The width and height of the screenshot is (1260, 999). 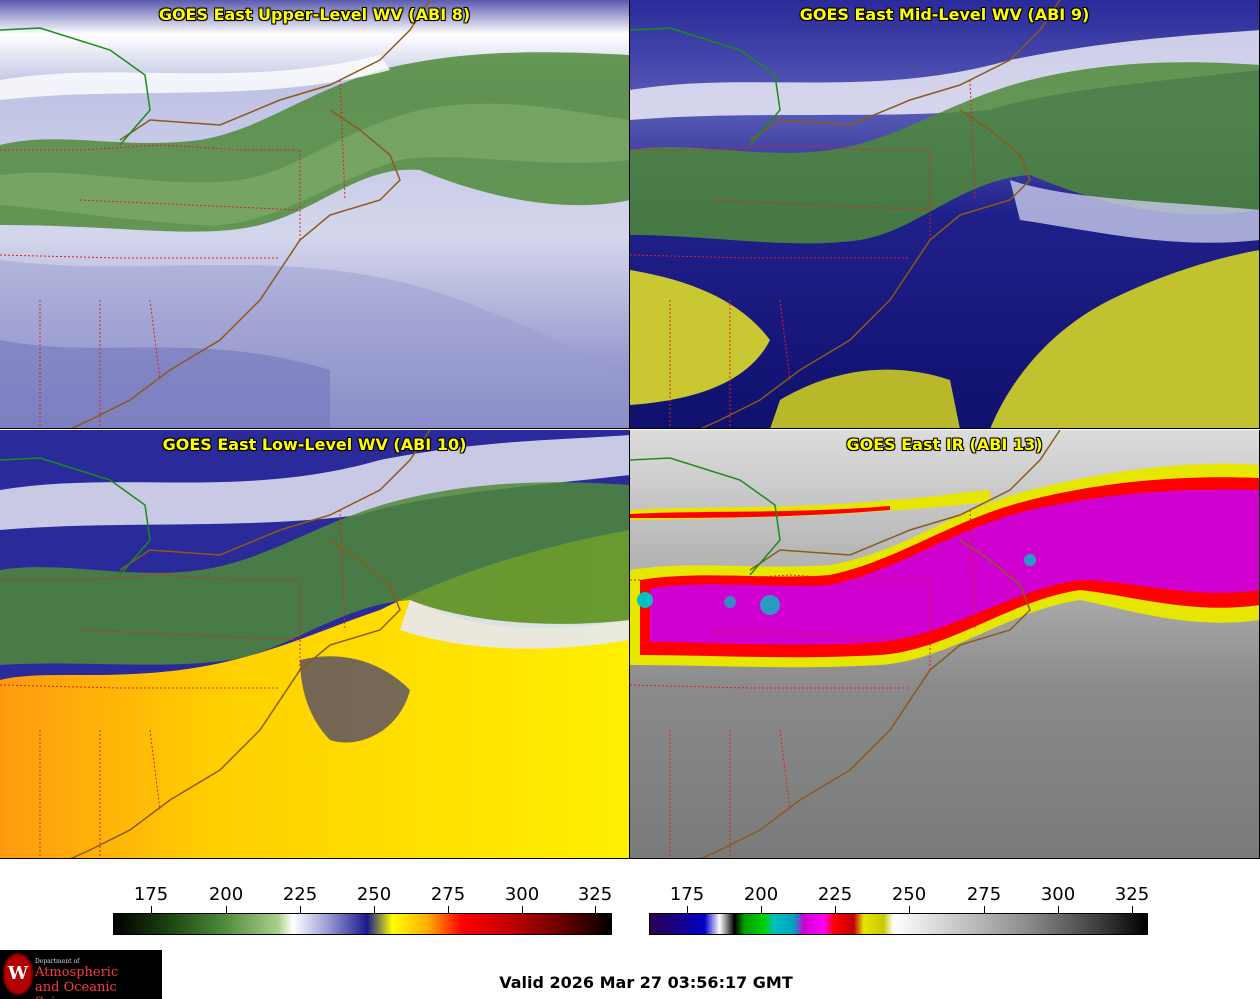 I want to click on logo-line1: Department of, so click(x=57, y=961).